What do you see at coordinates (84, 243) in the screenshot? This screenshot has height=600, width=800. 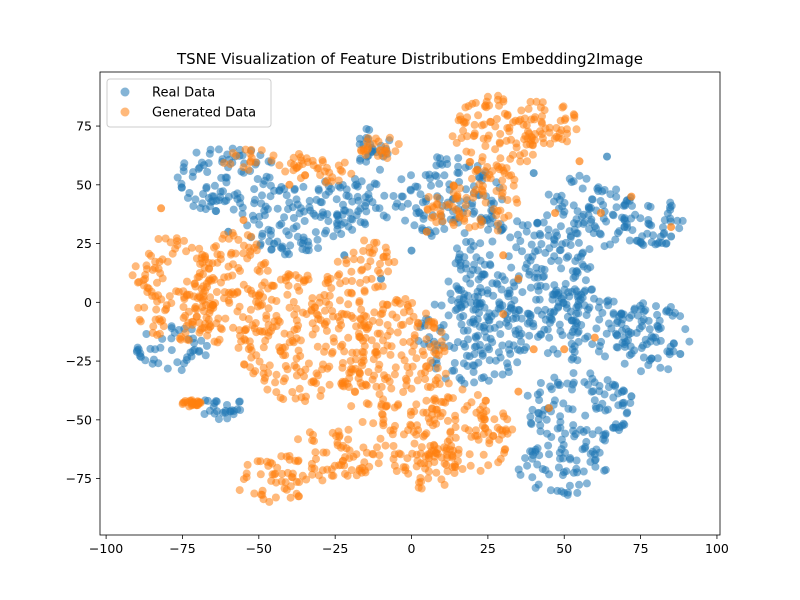 I see `y-tick-label: 25` at bounding box center [84, 243].